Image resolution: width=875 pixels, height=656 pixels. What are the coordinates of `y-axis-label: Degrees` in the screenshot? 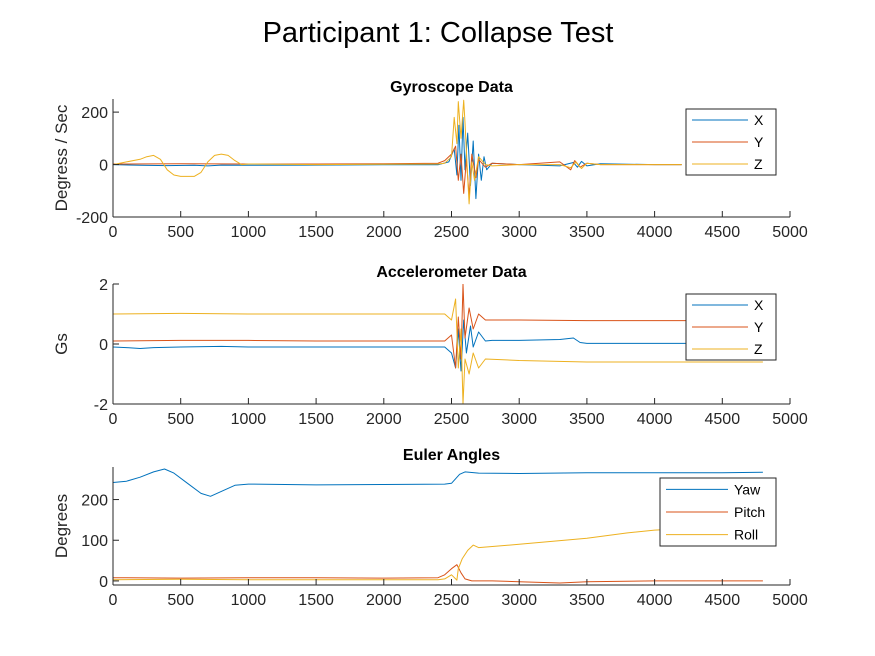 It's located at (61, 526).